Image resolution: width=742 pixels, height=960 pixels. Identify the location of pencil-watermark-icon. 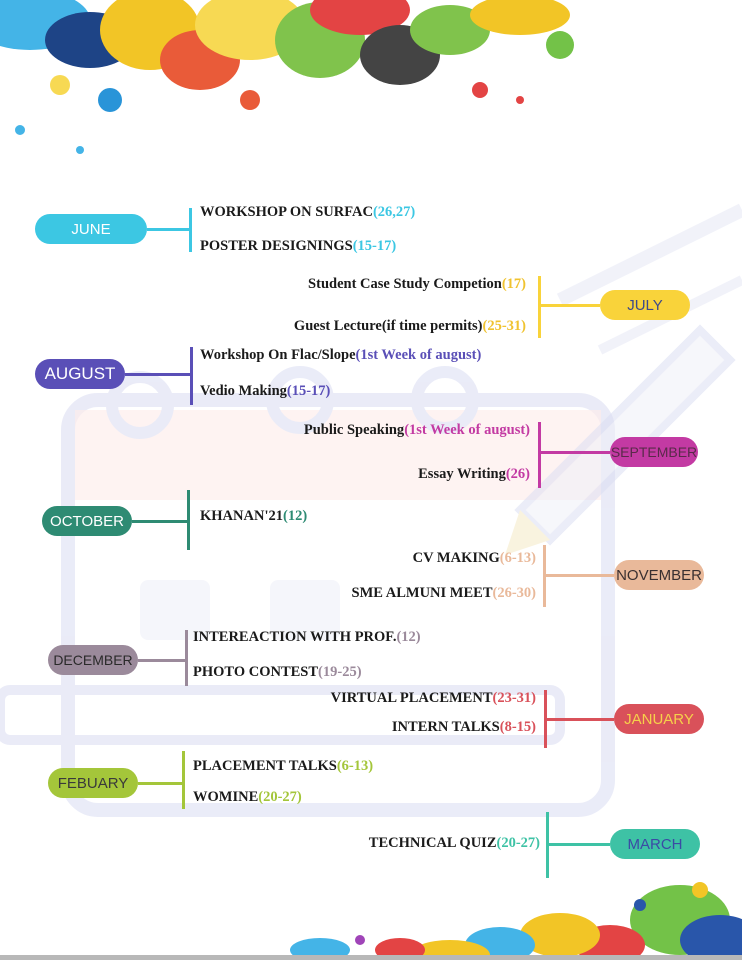
(623, 379).